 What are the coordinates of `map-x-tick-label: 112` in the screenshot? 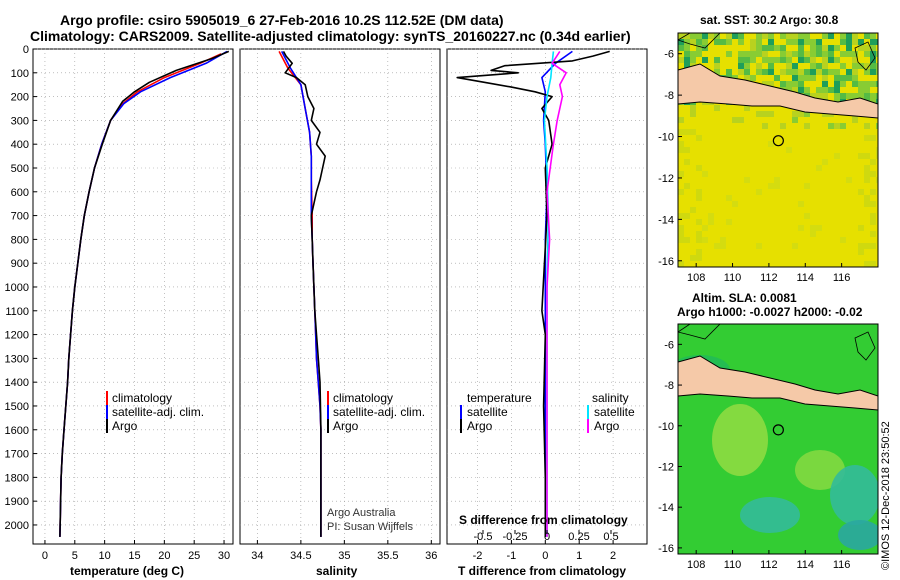 It's located at (769, 278).